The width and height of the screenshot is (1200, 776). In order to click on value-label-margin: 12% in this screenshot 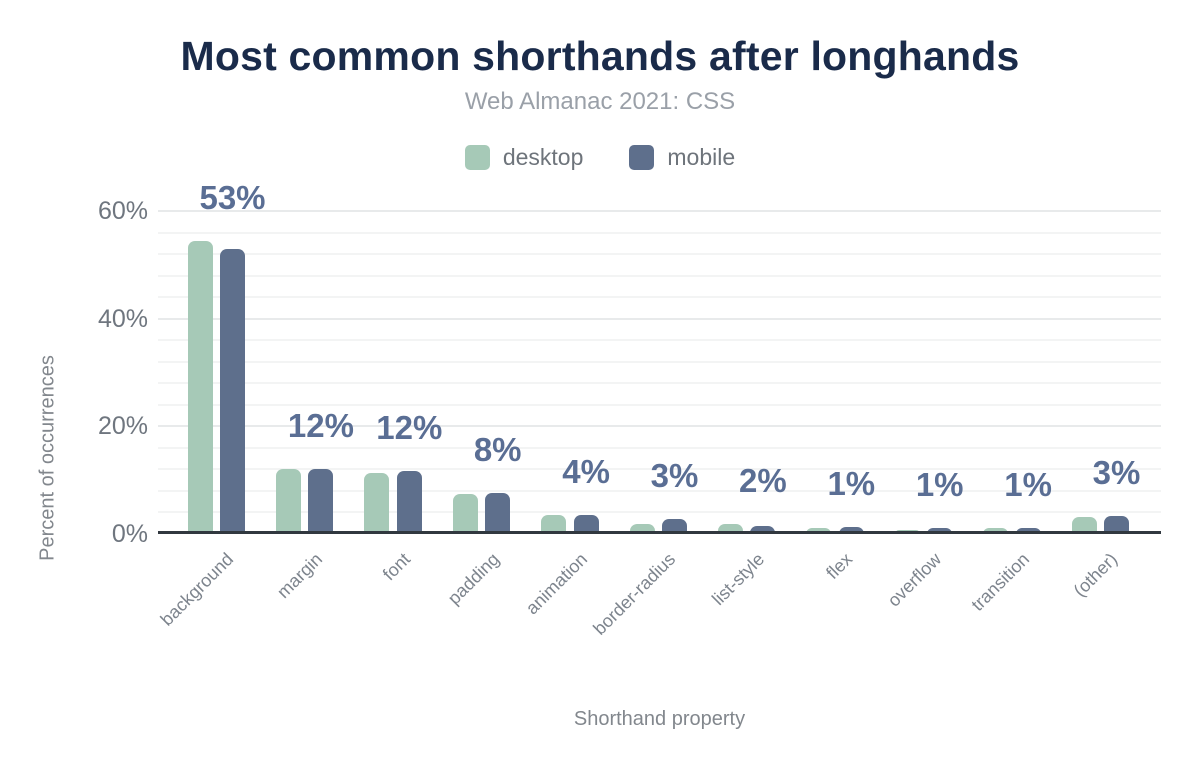, I will do `click(320, 425)`.